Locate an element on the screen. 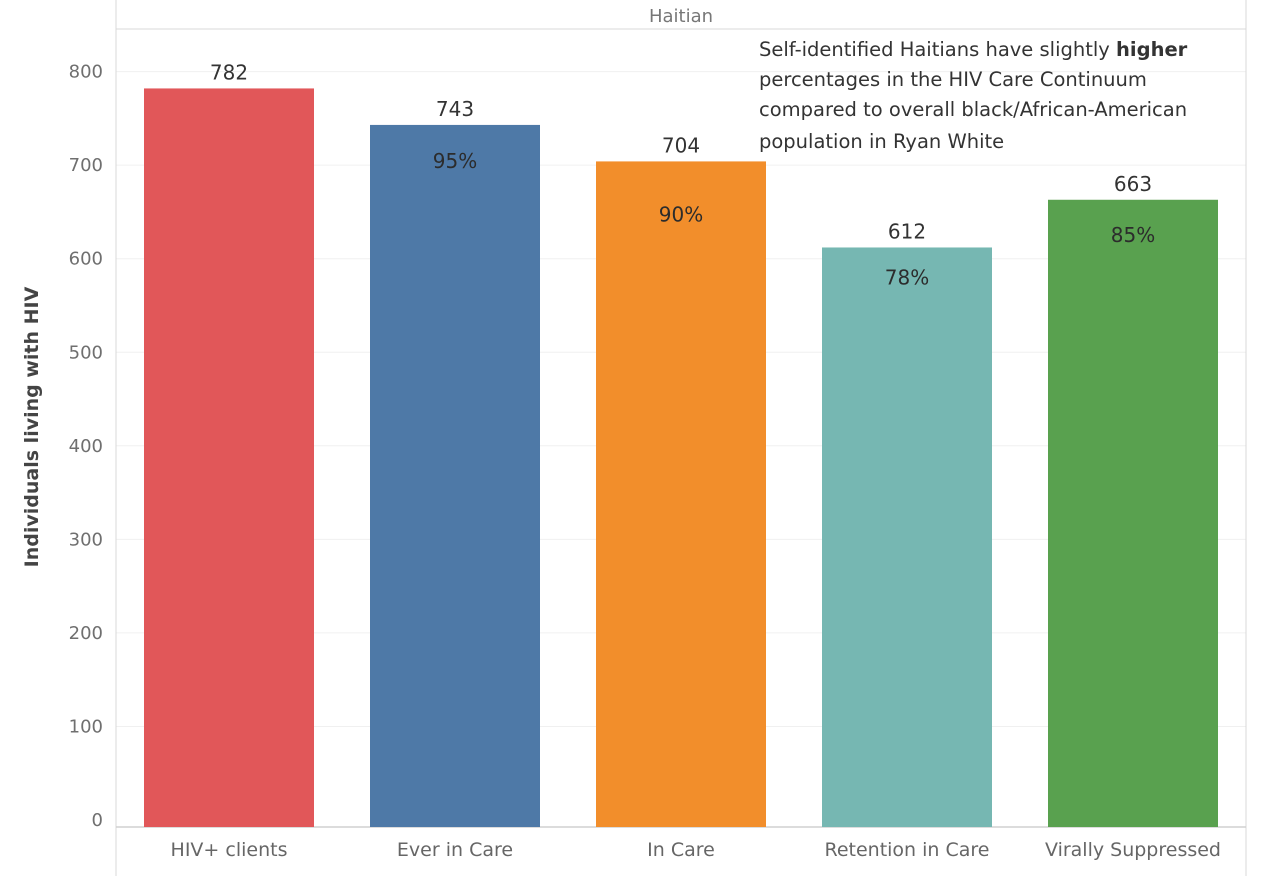 The height and width of the screenshot is (876, 1261). x-category-label: In Care is located at coordinates (681, 850).